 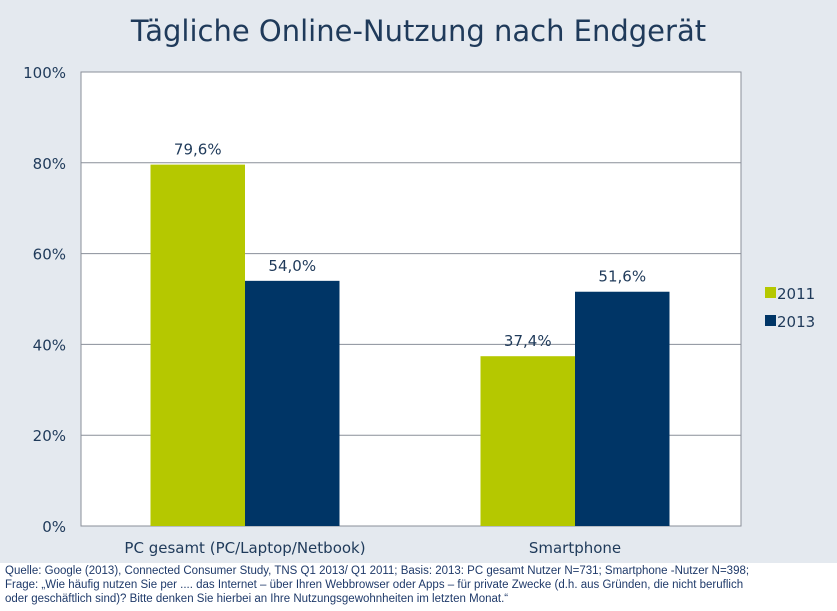 I want to click on data-label: 51,6%, so click(x=622, y=277).